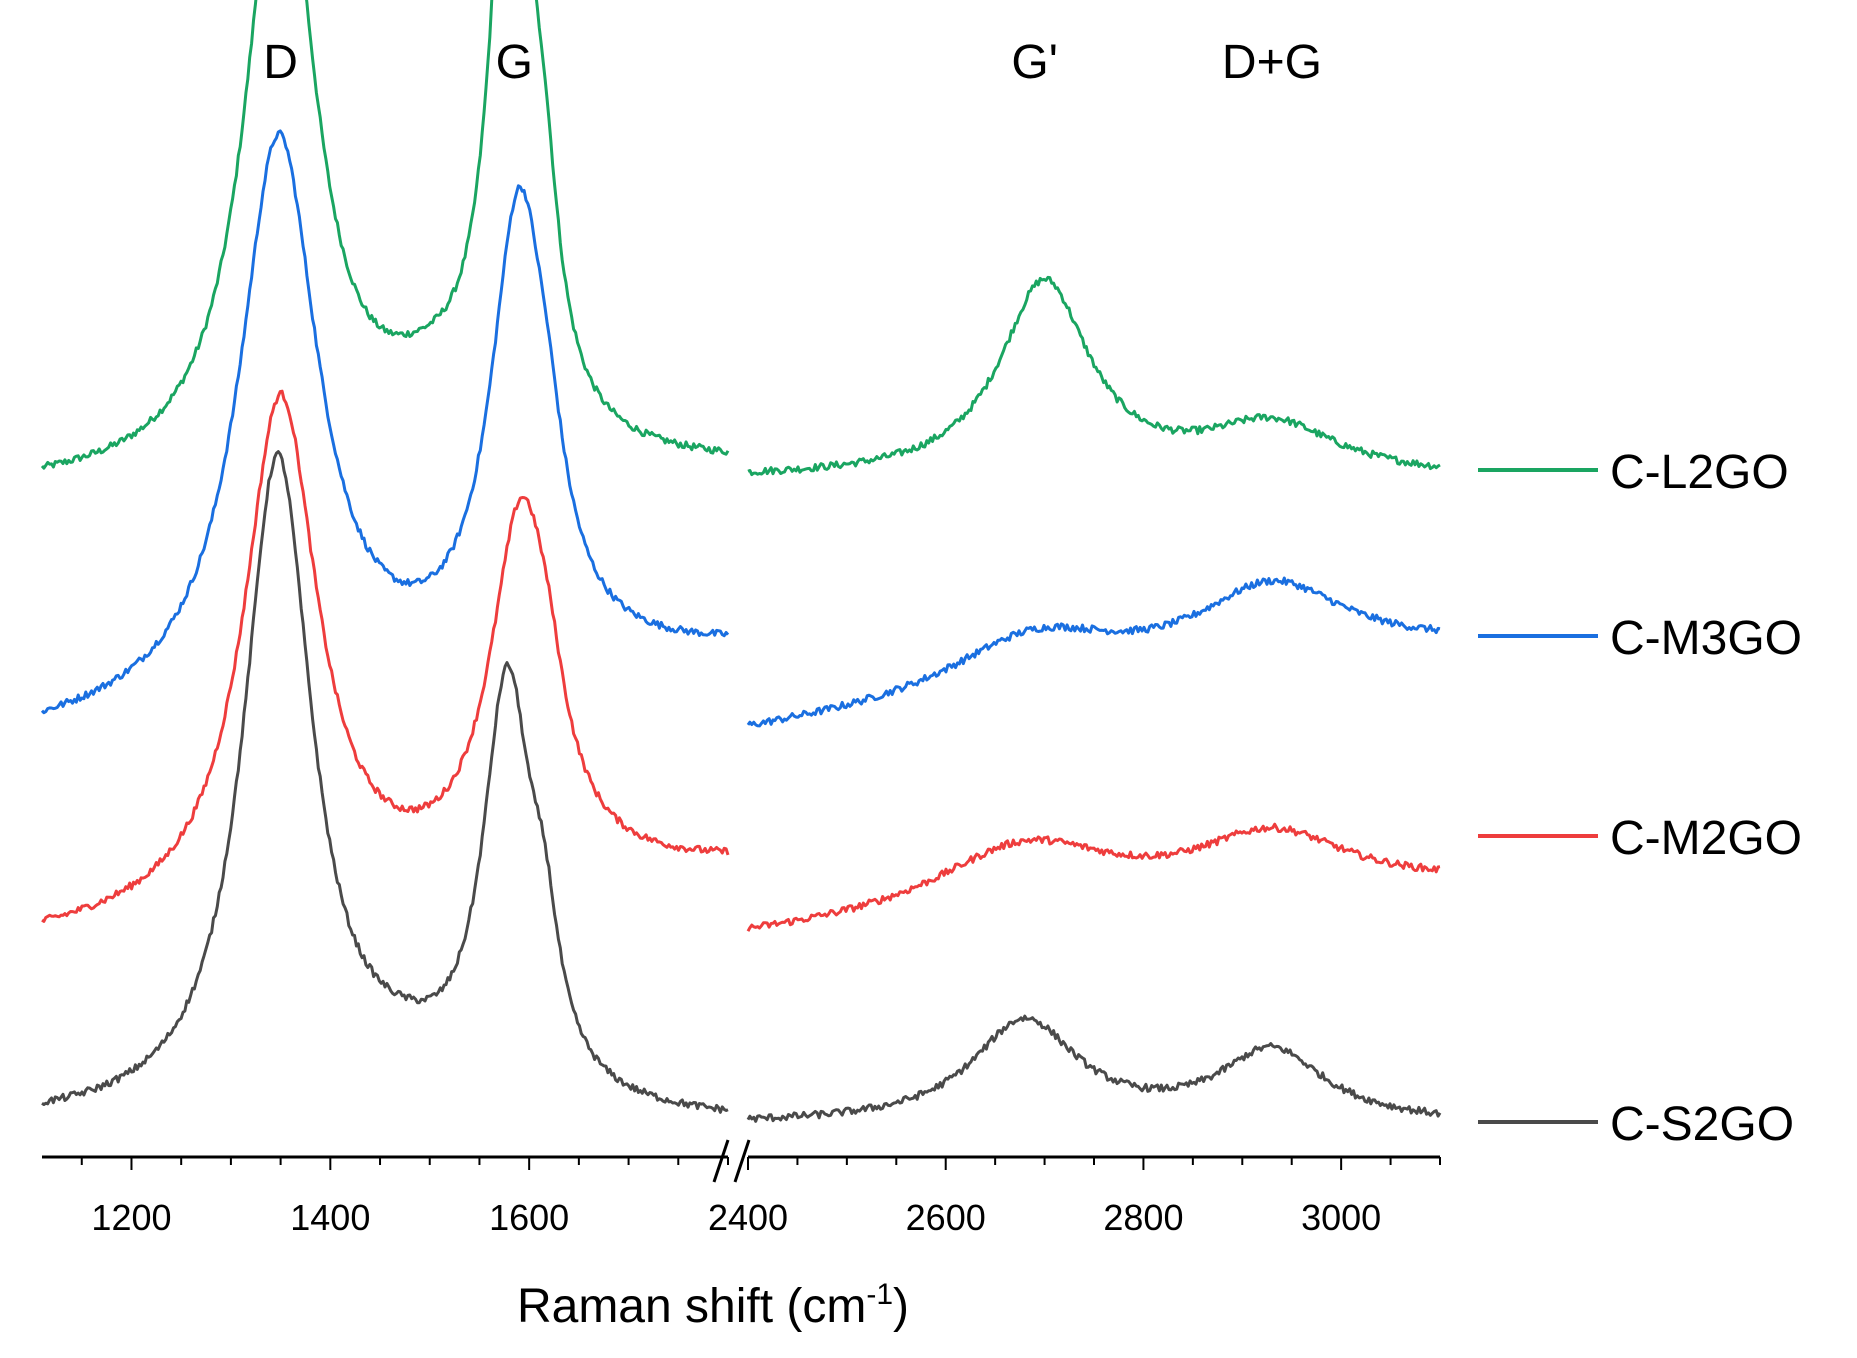 This screenshot has height=1358, width=1857. What do you see at coordinates (1702, 1124) in the screenshot?
I see `legend-label: C-S2GO` at bounding box center [1702, 1124].